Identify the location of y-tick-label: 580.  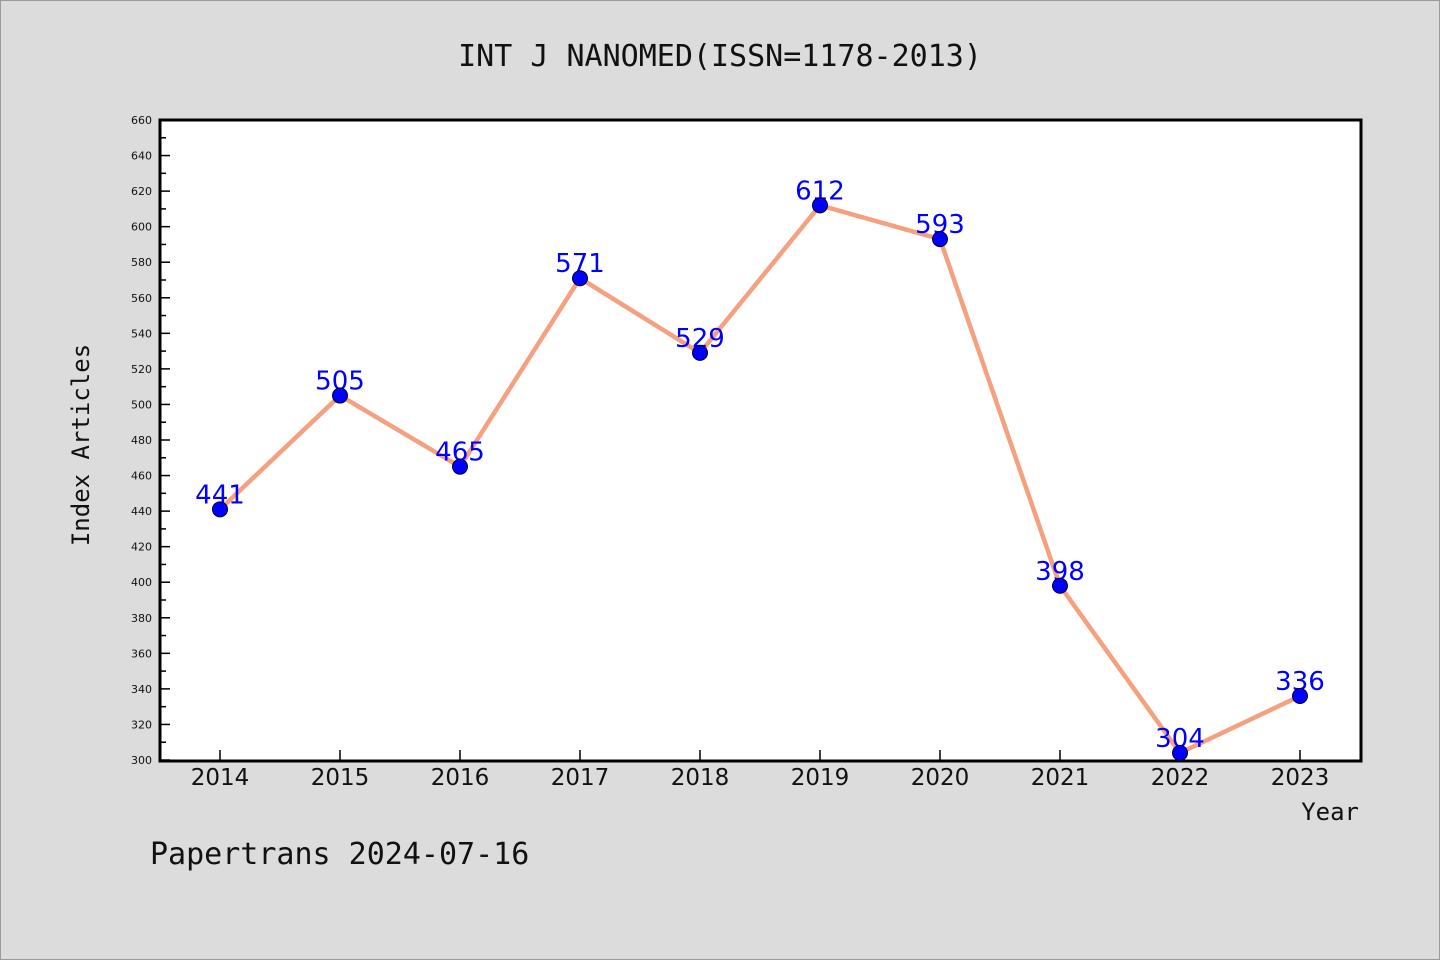
(141, 262).